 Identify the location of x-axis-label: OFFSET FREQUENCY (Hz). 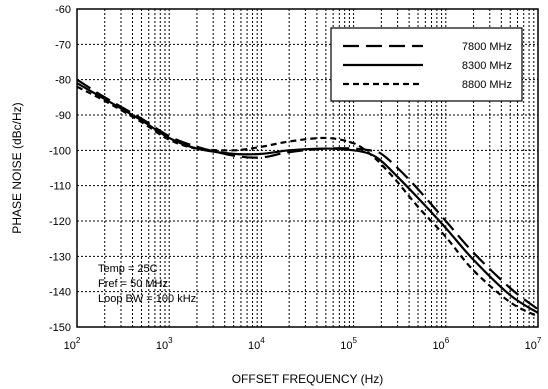
(308, 379).